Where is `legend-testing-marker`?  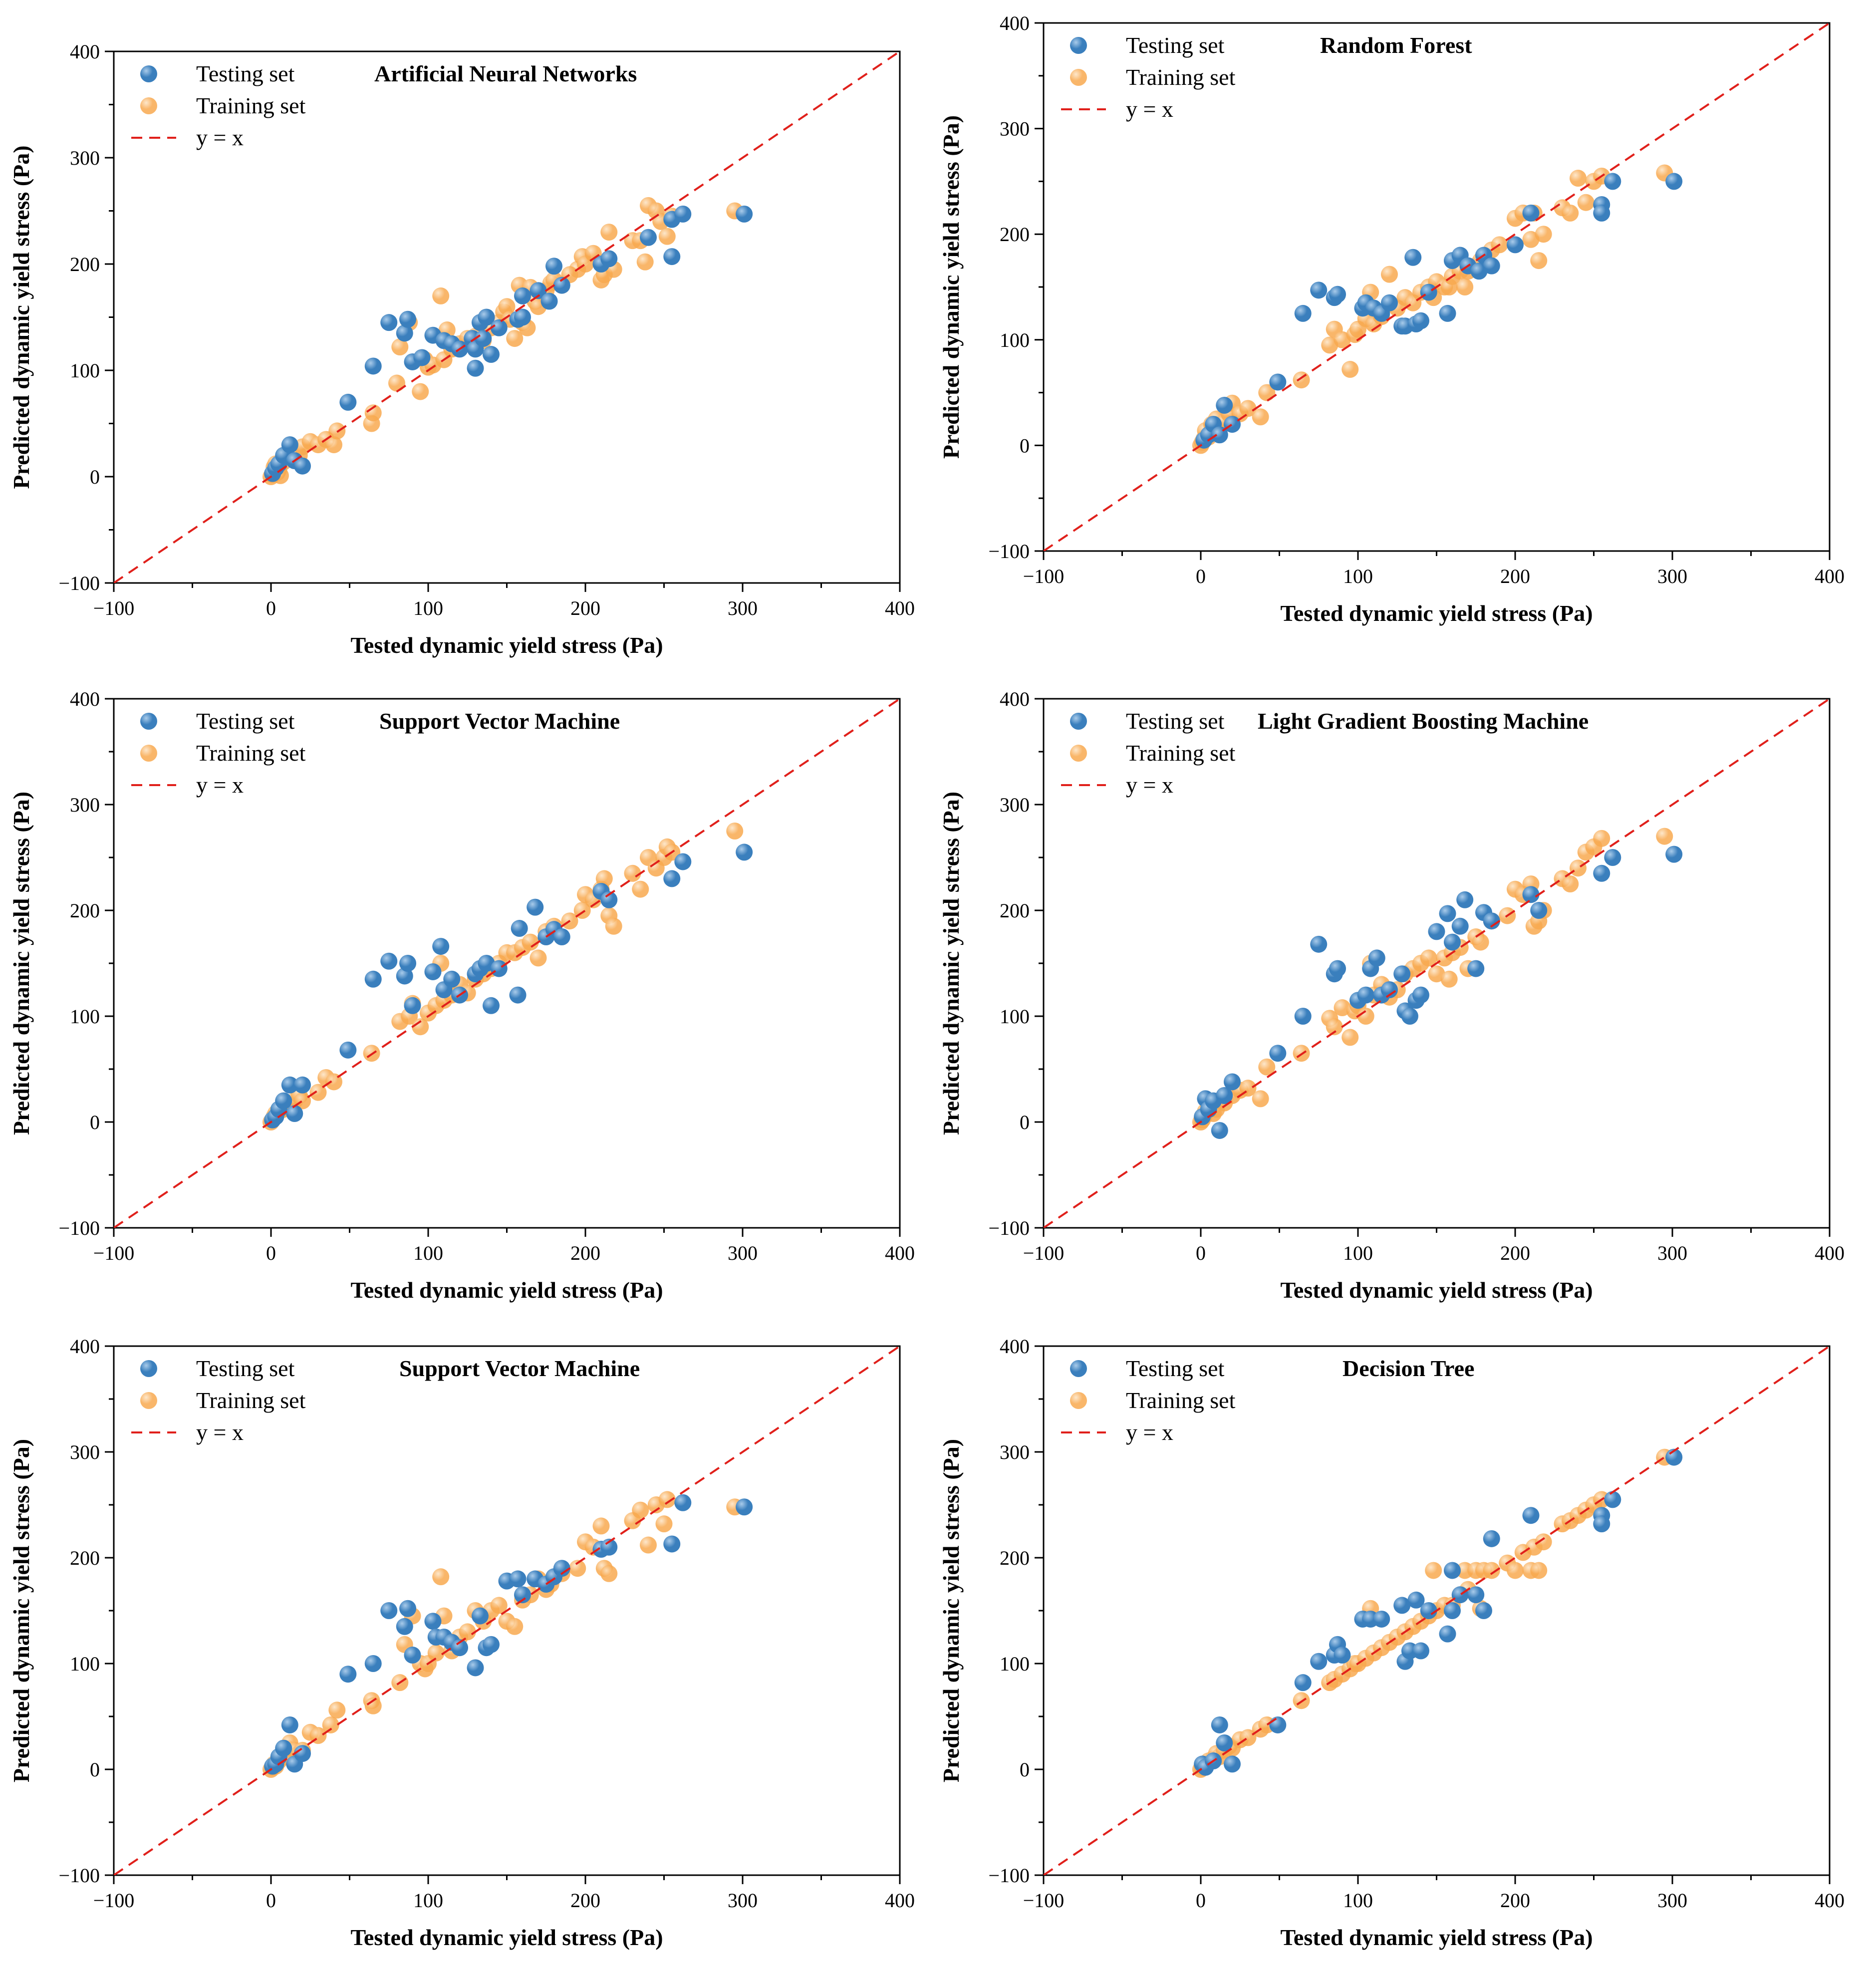 legend-testing-marker is located at coordinates (148, 73).